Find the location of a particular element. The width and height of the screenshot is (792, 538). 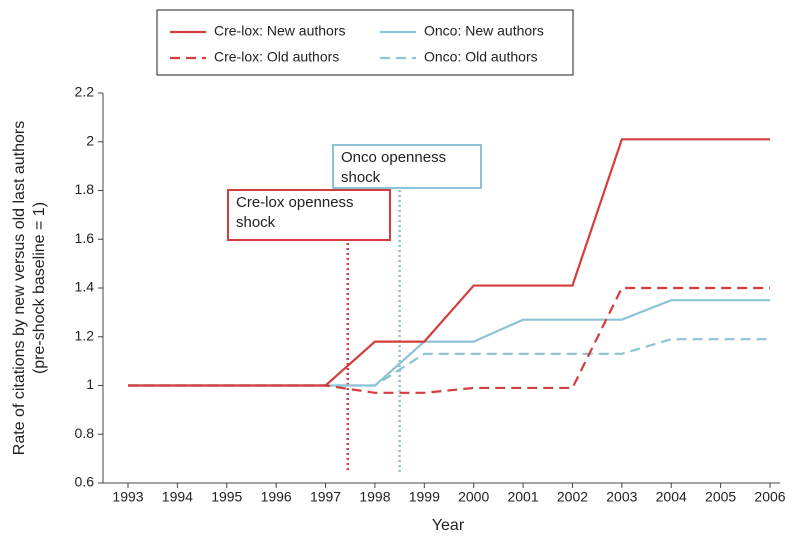

x-tick-label: 1996 is located at coordinates (276, 497).